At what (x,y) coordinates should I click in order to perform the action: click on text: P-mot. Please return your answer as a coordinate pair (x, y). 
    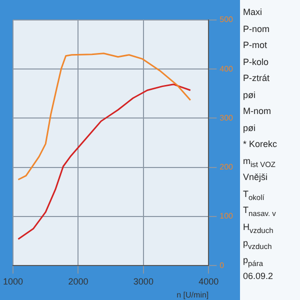
    Looking at the image, I should click on (255, 45).